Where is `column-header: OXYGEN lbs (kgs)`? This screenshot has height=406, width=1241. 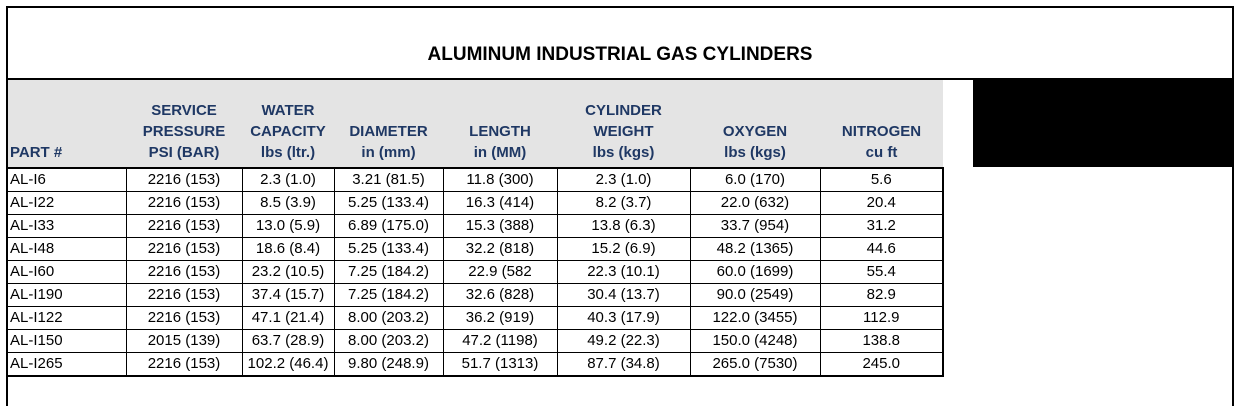
column-header: OXYGEN lbs (kgs) is located at coordinates (755, 124).